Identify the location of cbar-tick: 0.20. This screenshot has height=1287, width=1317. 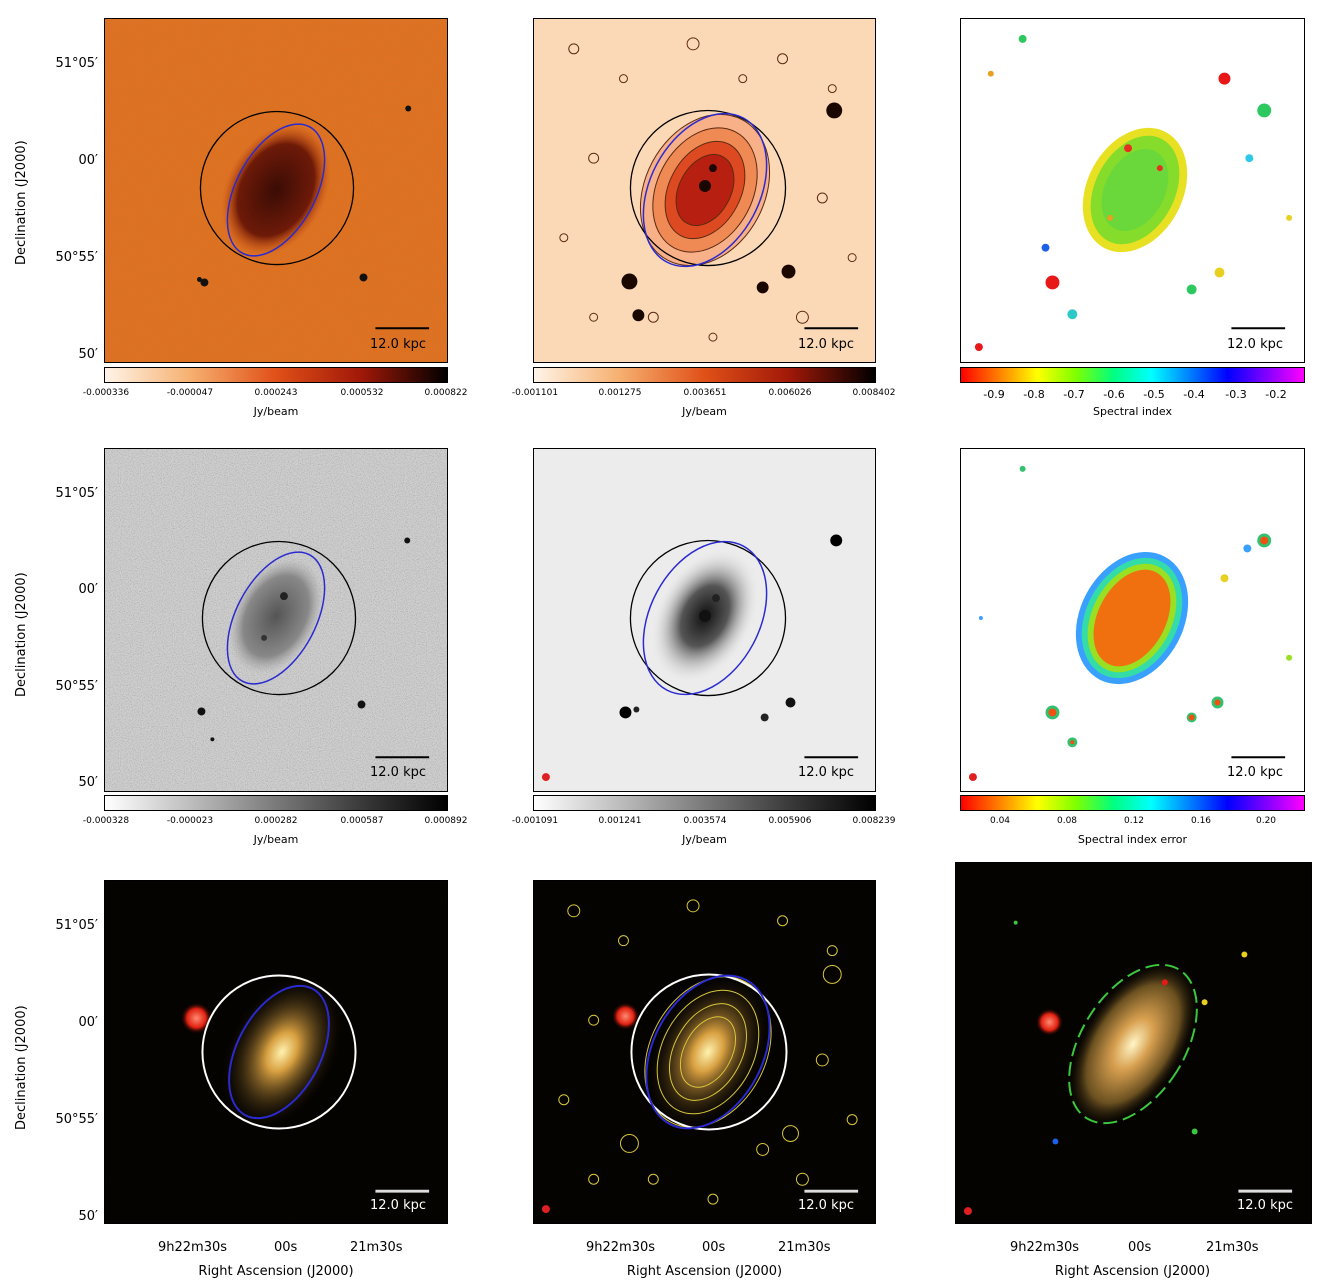
(1266, 821).